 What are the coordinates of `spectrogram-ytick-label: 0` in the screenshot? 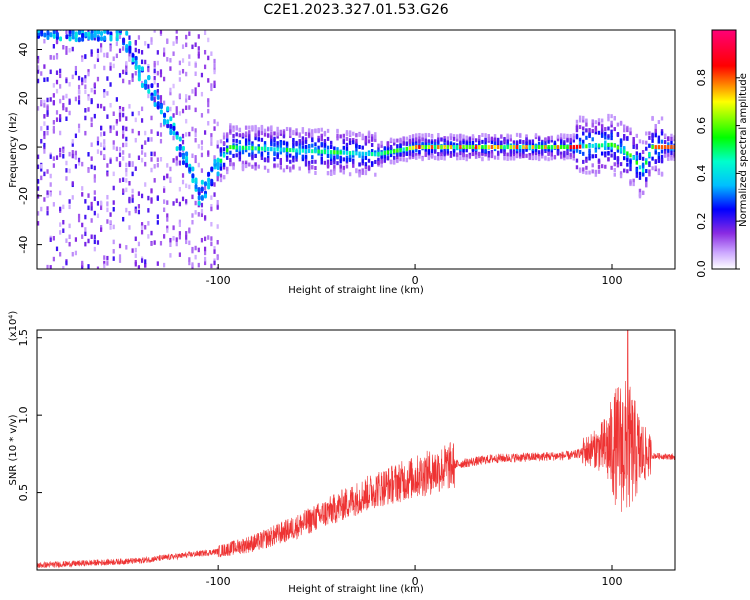 It's located at (23, 147).